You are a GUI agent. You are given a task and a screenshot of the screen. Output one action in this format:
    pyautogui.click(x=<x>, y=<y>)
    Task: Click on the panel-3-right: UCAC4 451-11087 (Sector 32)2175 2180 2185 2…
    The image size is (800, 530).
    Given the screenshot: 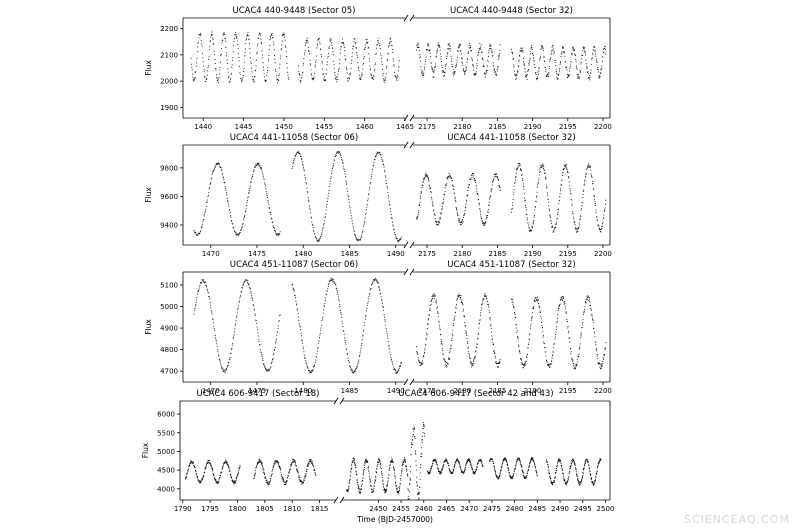 What is the action you would take?
    pyautogui.click(x=513, y=327)
    